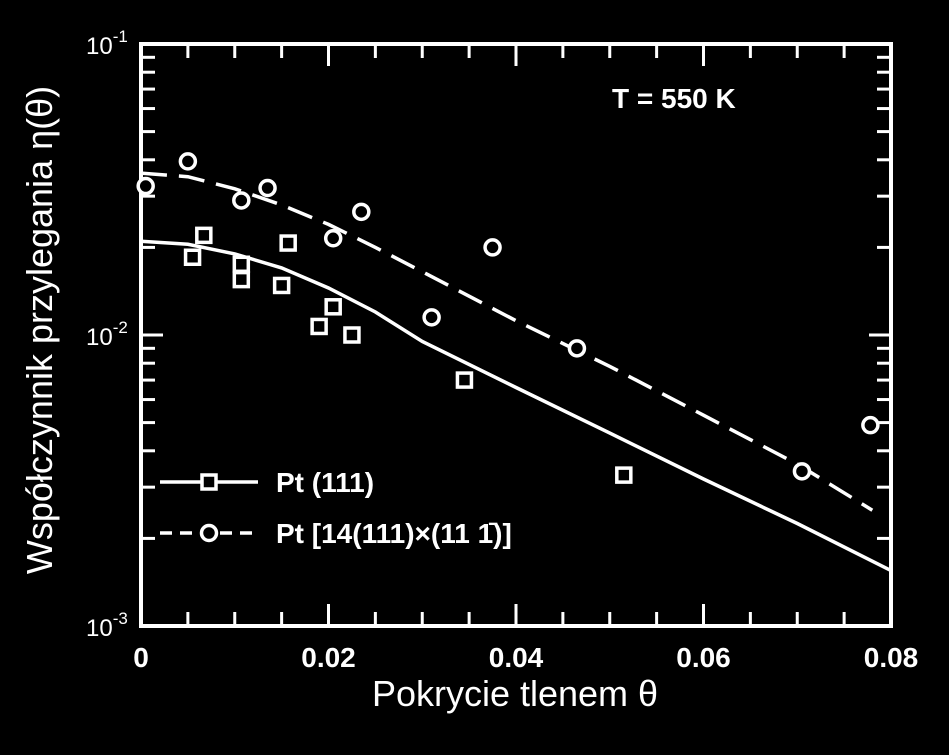 Image resolution: width=949 pixels, height=755 pixels. I want to click on x-tick-label: 0.06, so click(703, 657).